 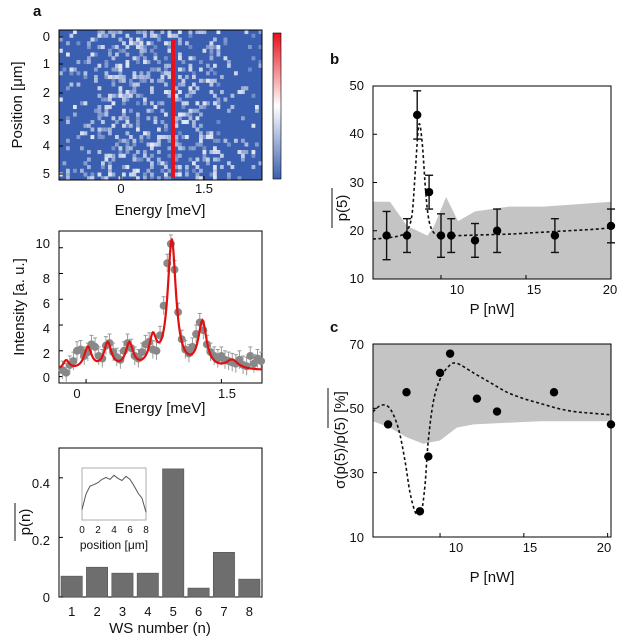 What do you see at coordinates (492, 309) in the screenshot?
I see `b-xlabel: P [nW]` at bounding box center [492, 309].